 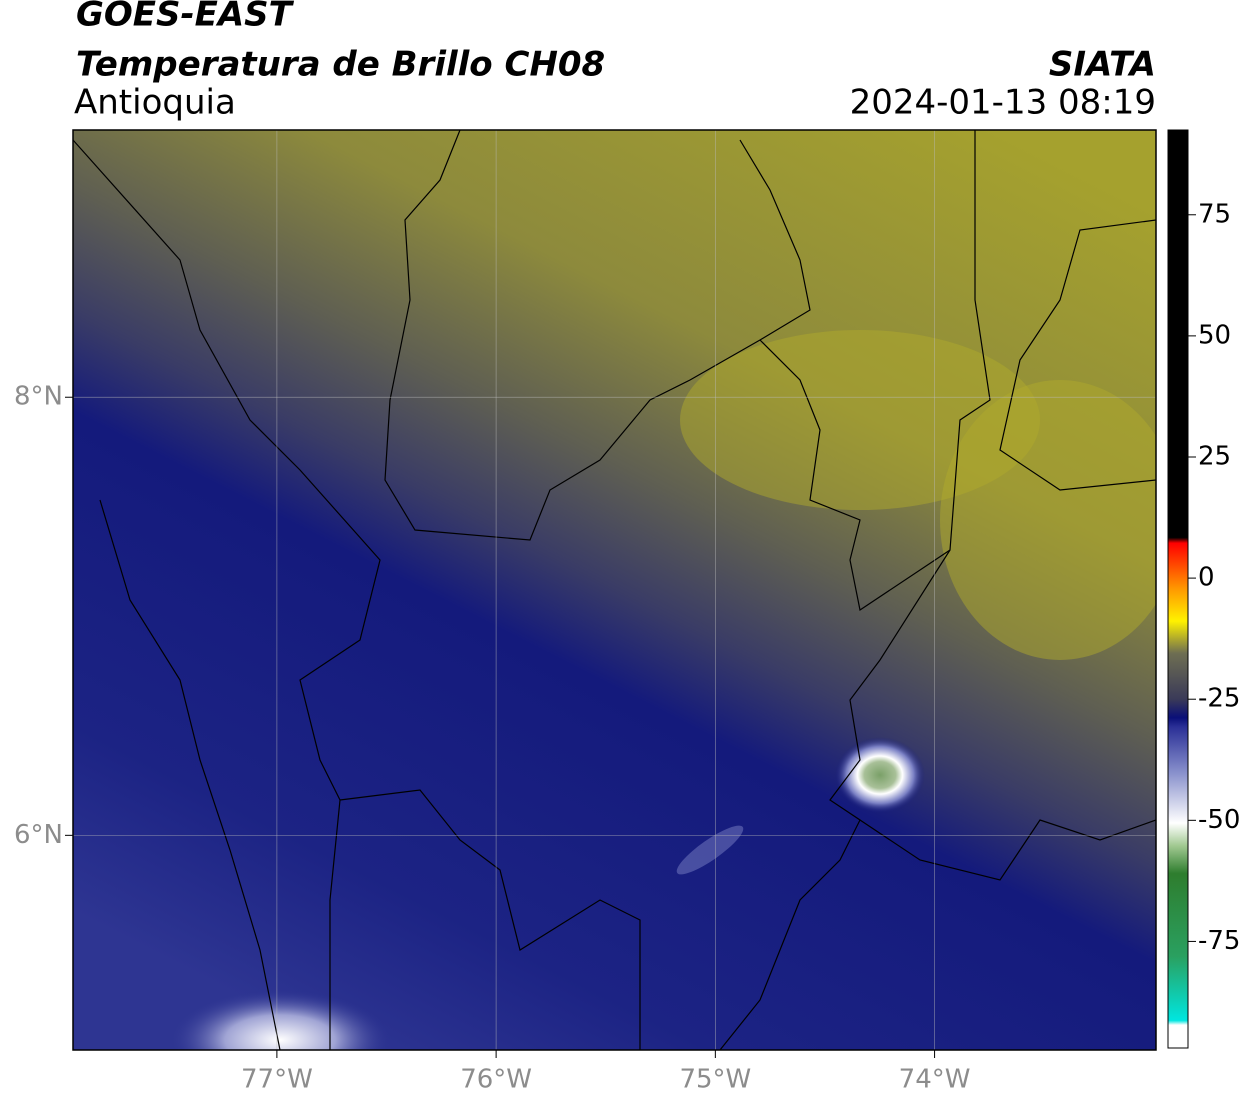 What do you see at coordinates (340, 65) in the screenshot?
I see `subtitle: Temperatura de Brillo CH08` at bounding box center [340, 65].